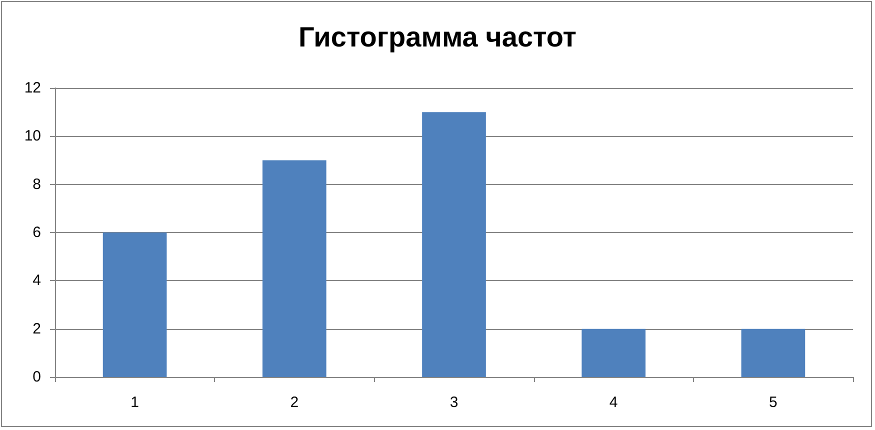 This screenshot has height=430, width=875. I want to click on y-tick-label: 10, so click(32, 136).